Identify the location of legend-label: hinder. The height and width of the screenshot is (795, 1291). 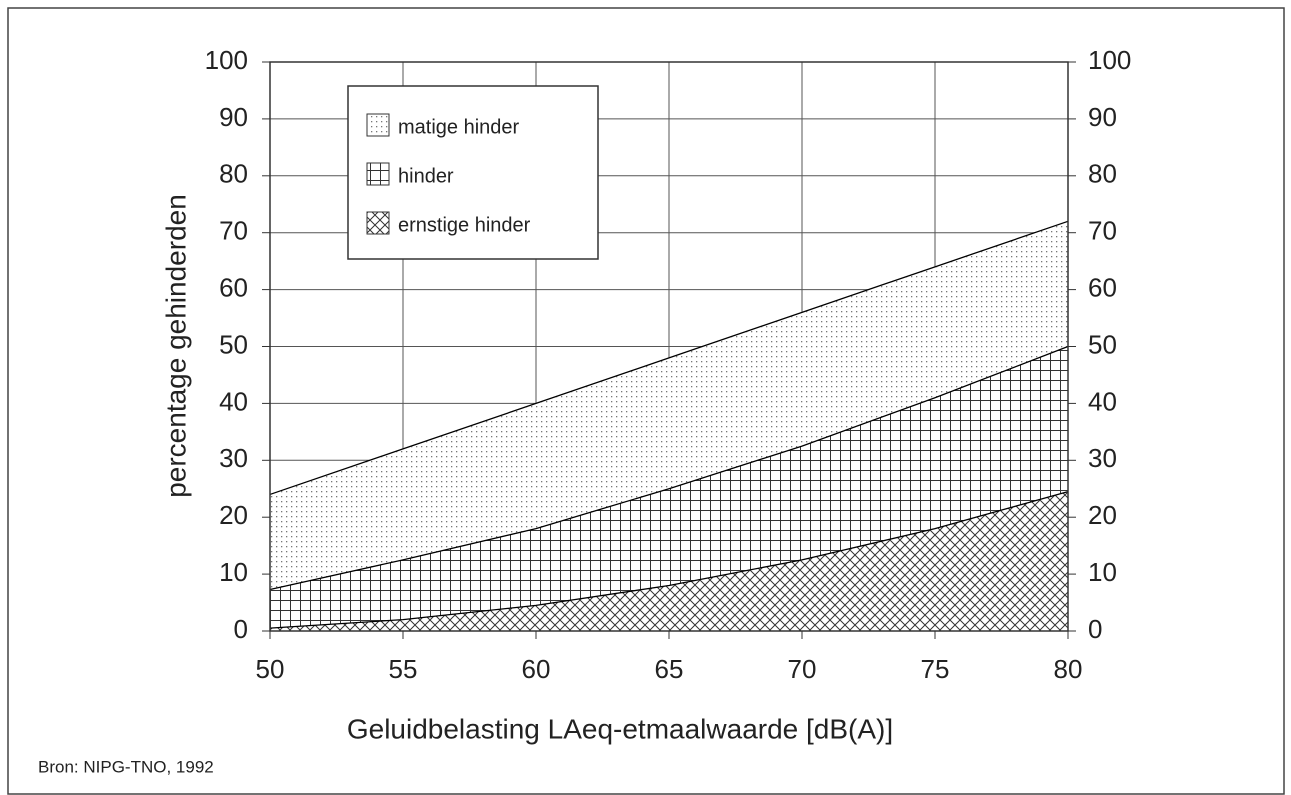
(426, 176).